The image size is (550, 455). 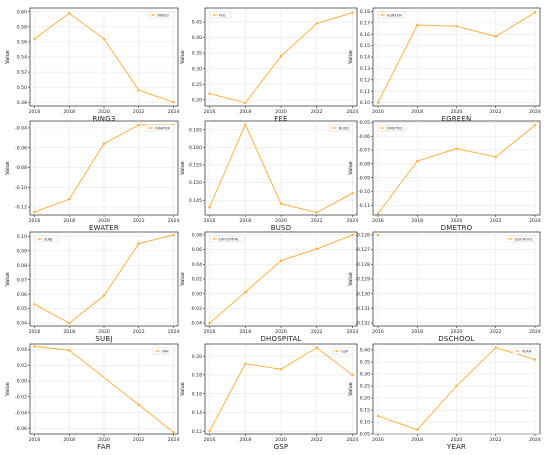 What do you see at coordinates (281, 228) in the screenshot?
I see `x-axis-label: BUSD` at bounding box center [281, 228].